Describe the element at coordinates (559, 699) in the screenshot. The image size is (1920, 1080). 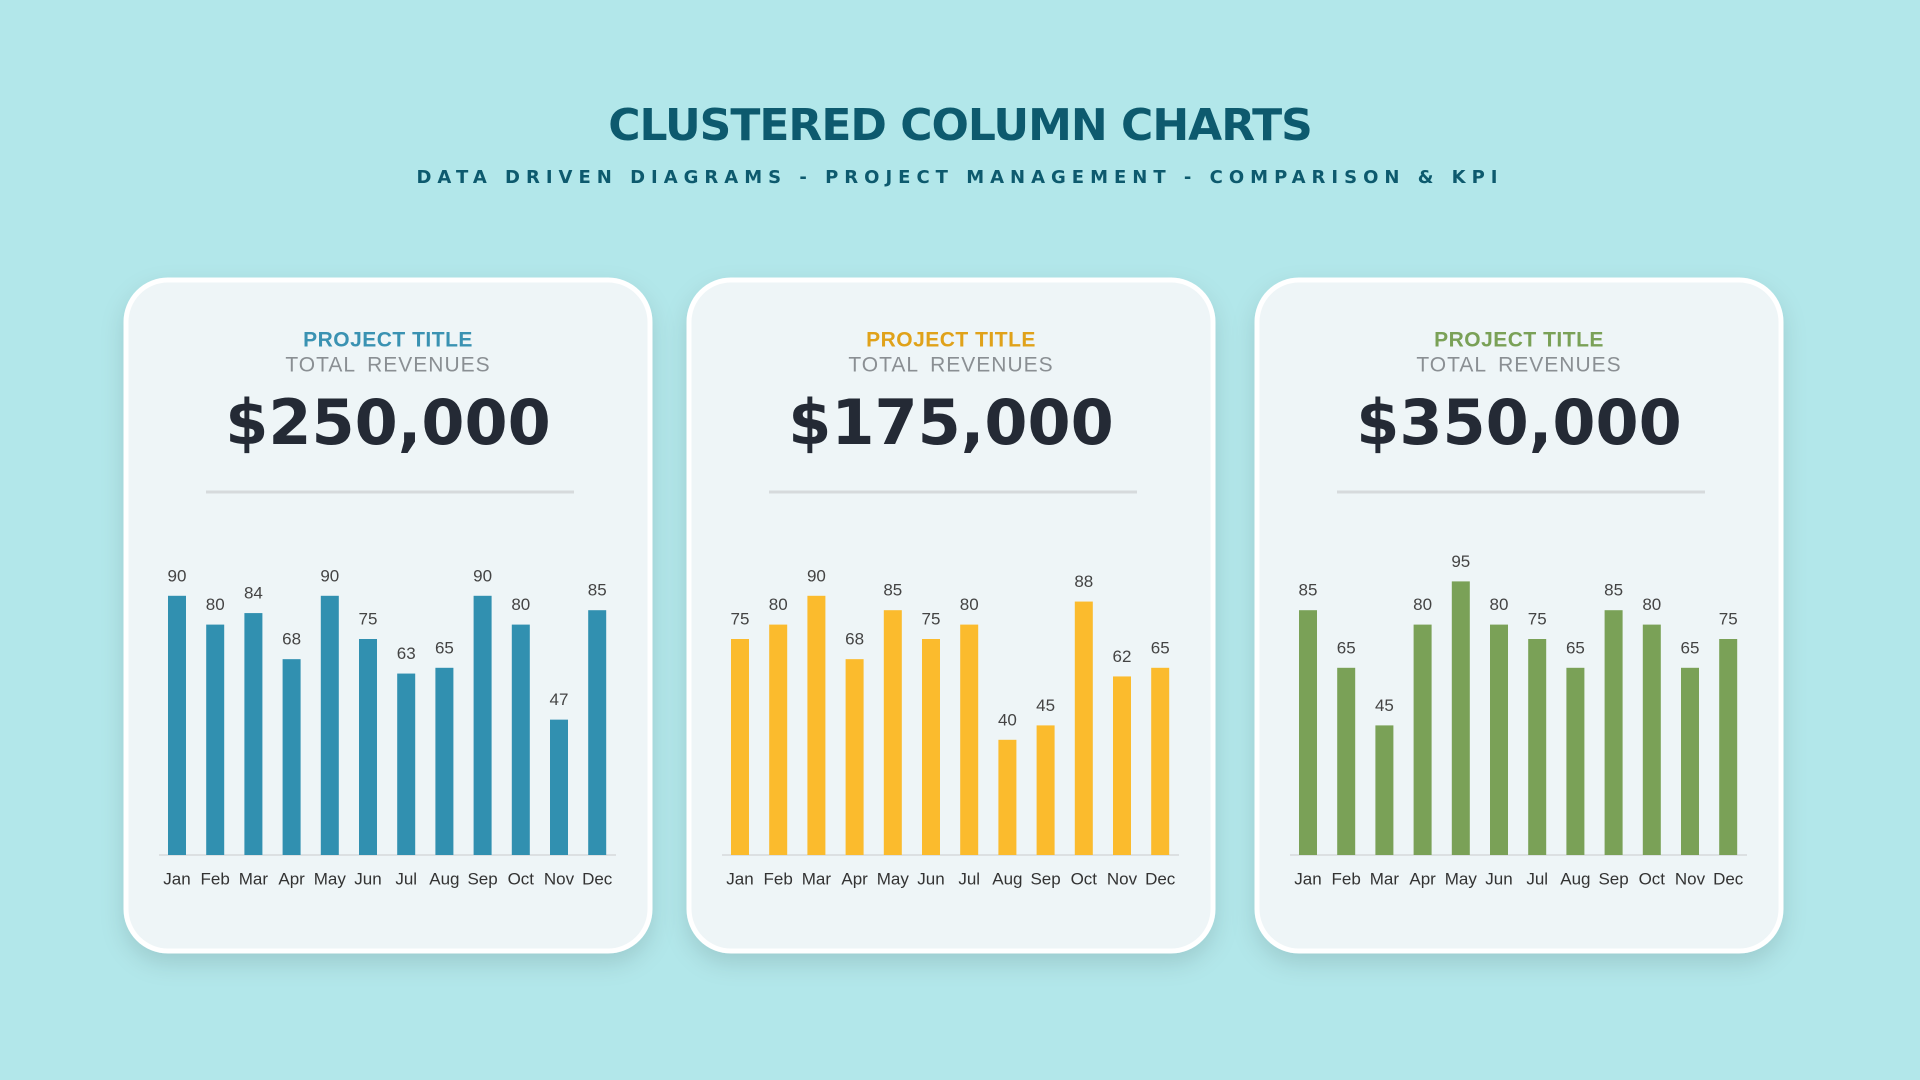
I see `value-label: 47` at that location.